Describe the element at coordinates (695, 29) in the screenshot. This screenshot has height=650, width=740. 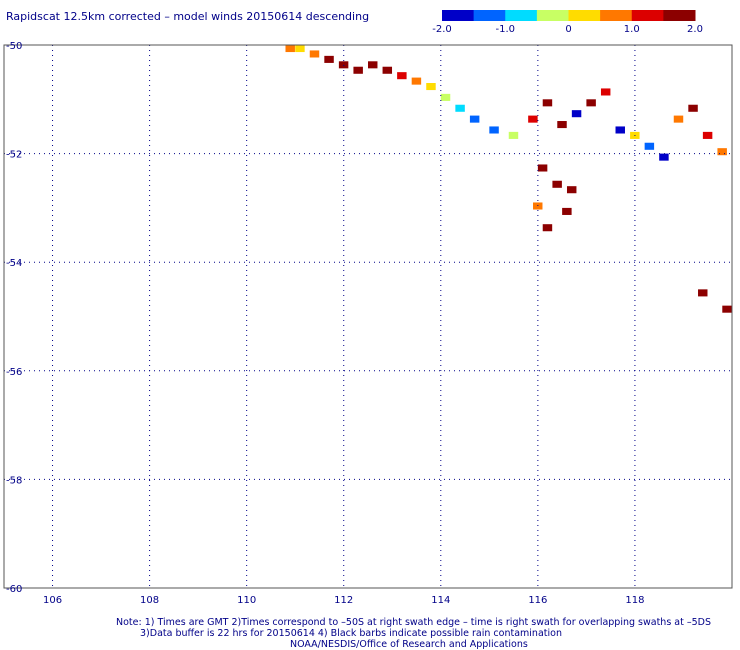
I see `colorbar-tick-label: 2.0` at that location.